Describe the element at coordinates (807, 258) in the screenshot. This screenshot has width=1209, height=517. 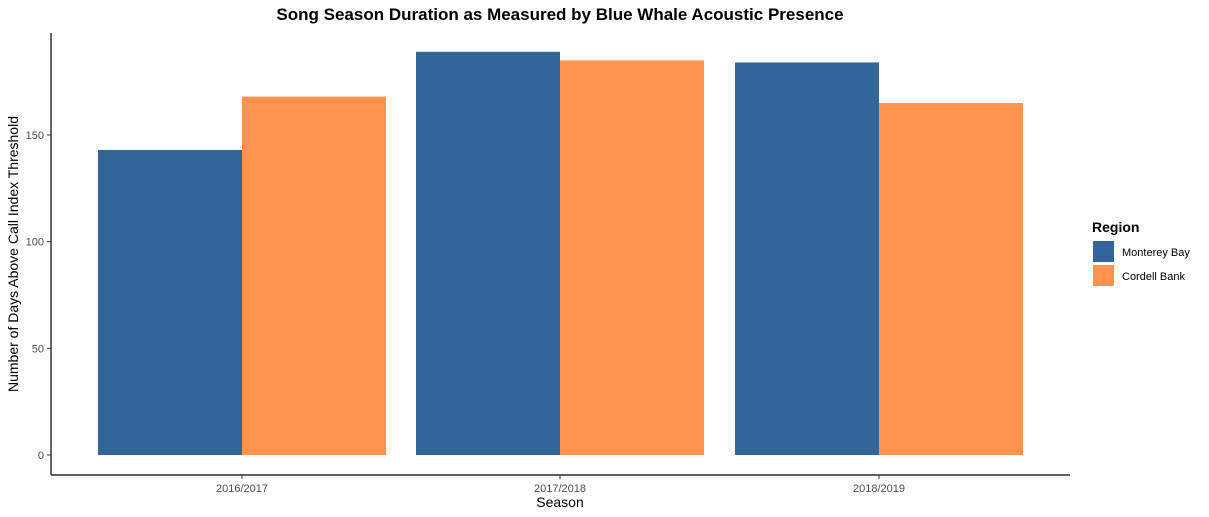
I see `bar-monterey-bay-2018-2019` at that location.